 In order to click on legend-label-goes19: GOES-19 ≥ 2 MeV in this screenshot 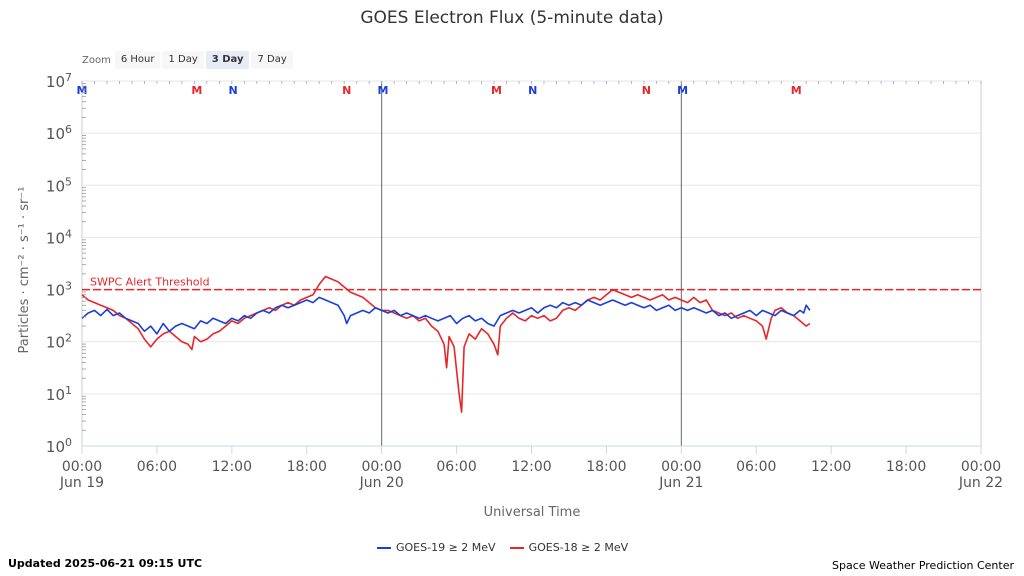, I will do `click(446, 547)`.